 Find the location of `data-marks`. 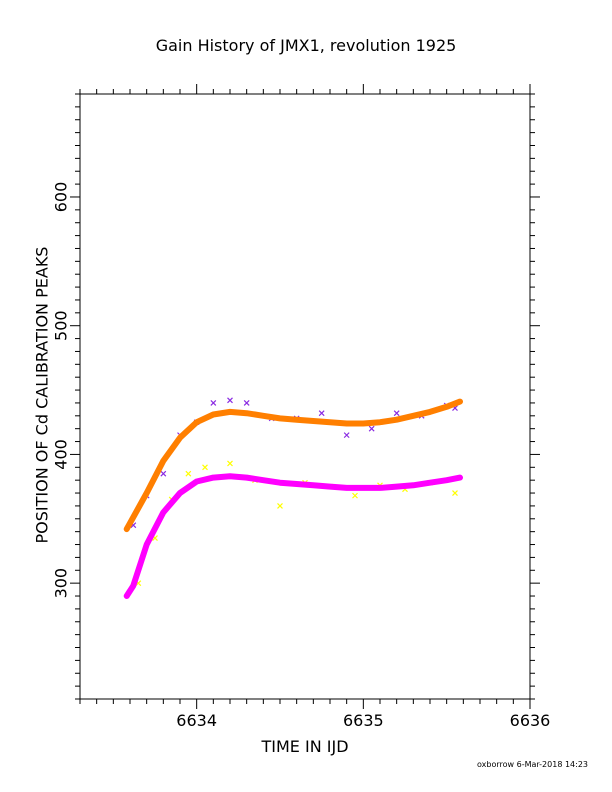

data-marks is located at coordinates (293, 498).